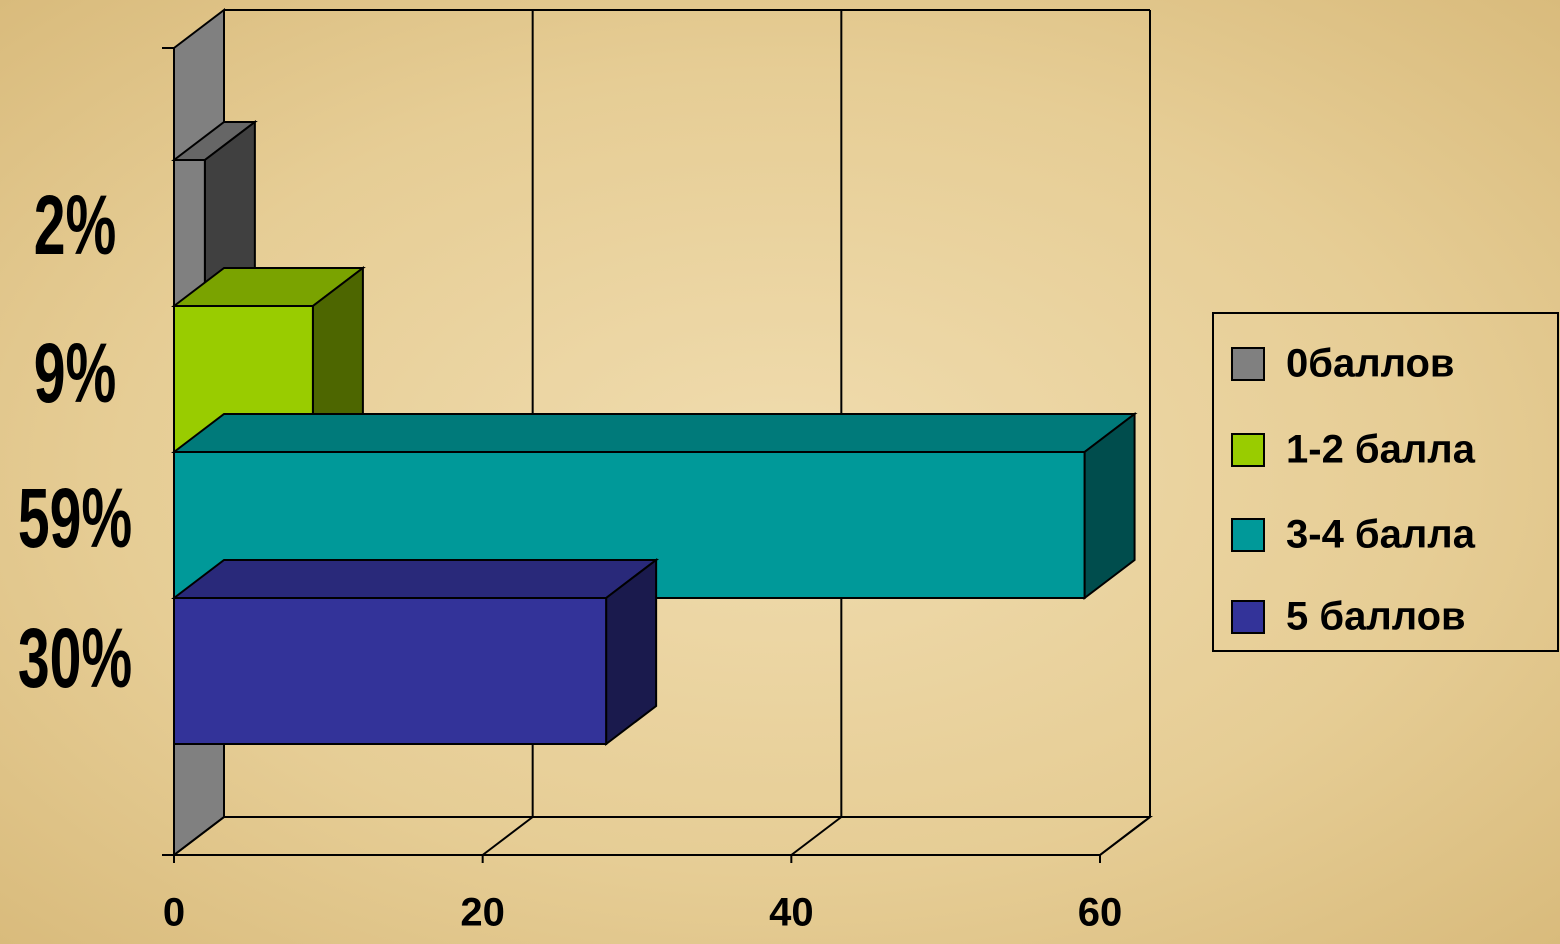 This screenshot has width=1560, height=944. I want to click on x-tick-label: 40, so click(791, 913).